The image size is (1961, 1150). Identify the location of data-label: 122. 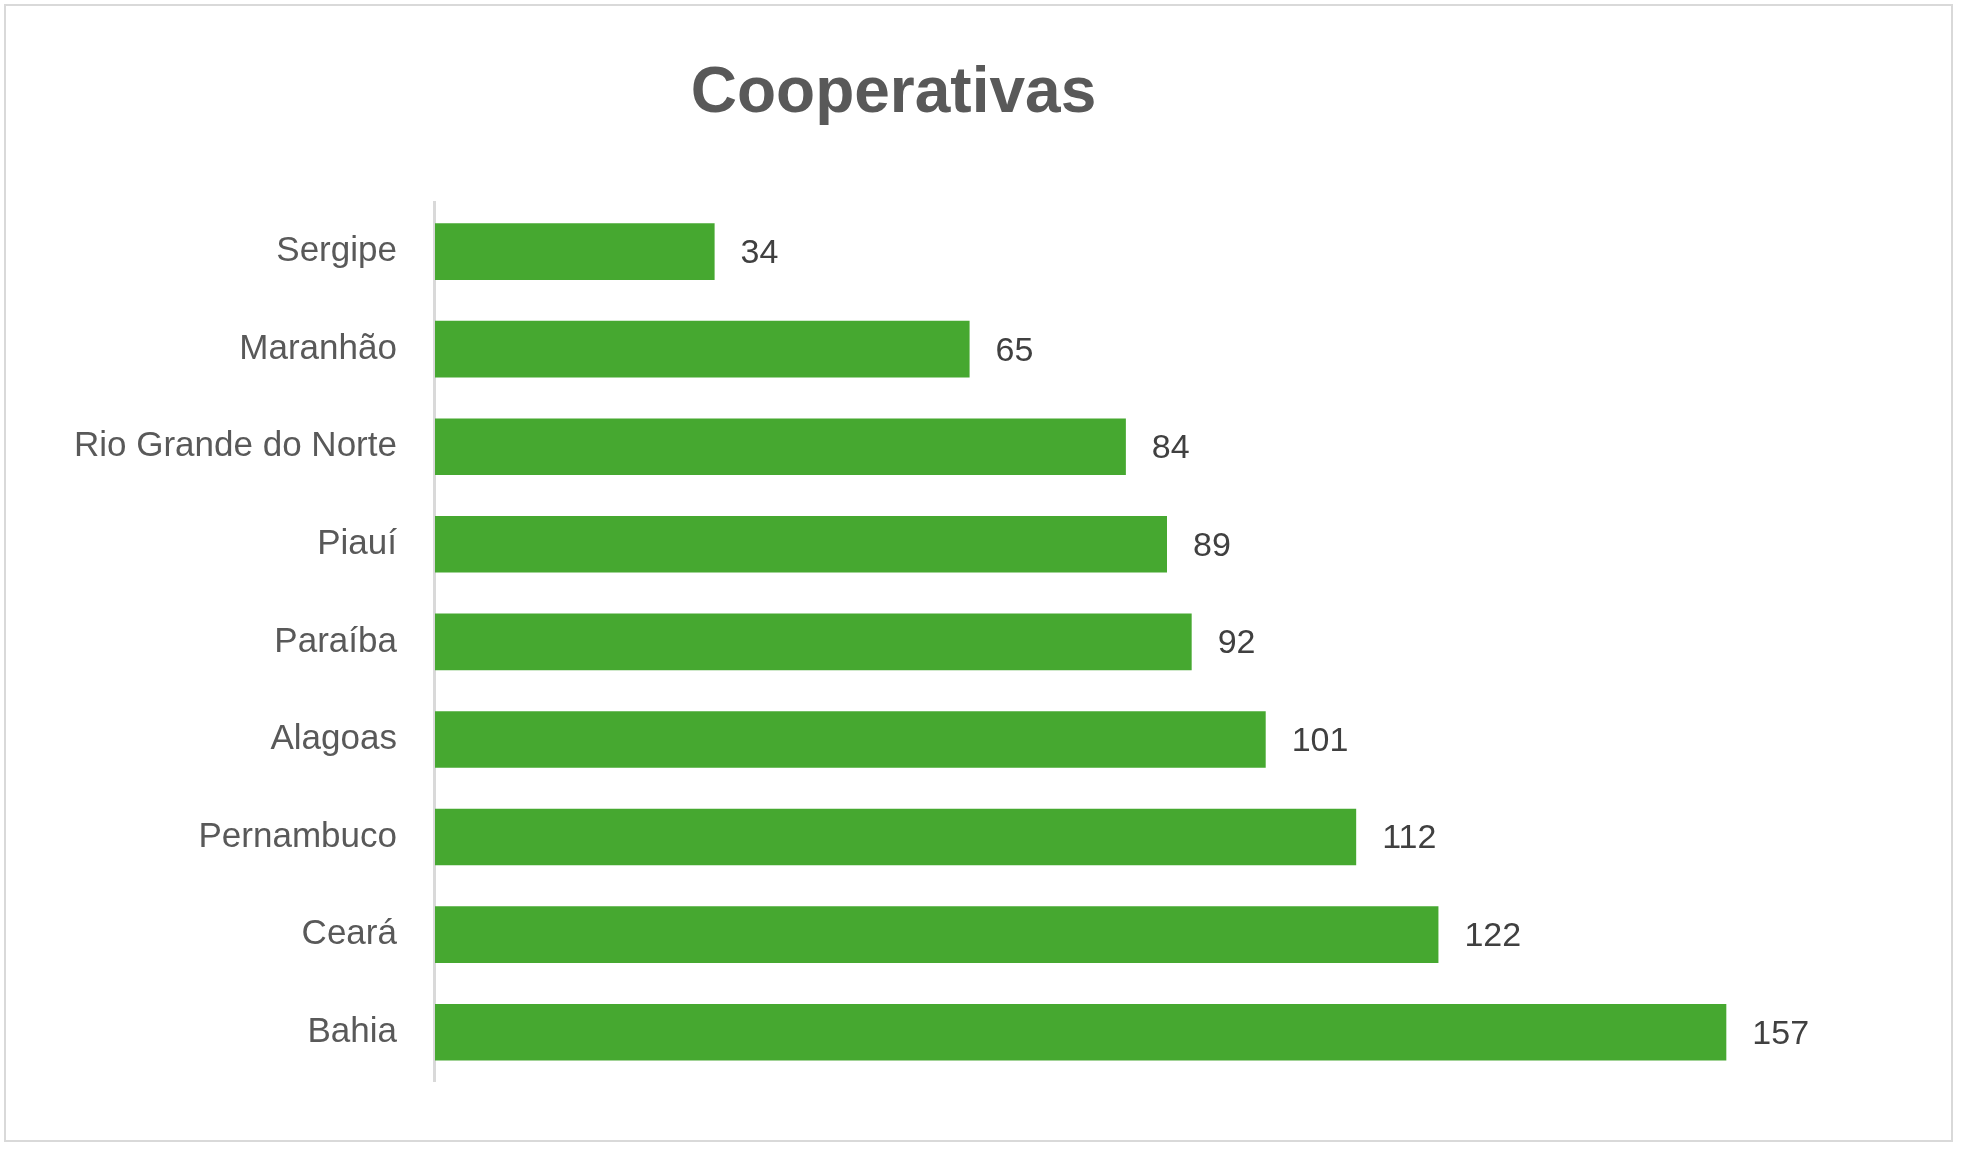
(1493, 934).